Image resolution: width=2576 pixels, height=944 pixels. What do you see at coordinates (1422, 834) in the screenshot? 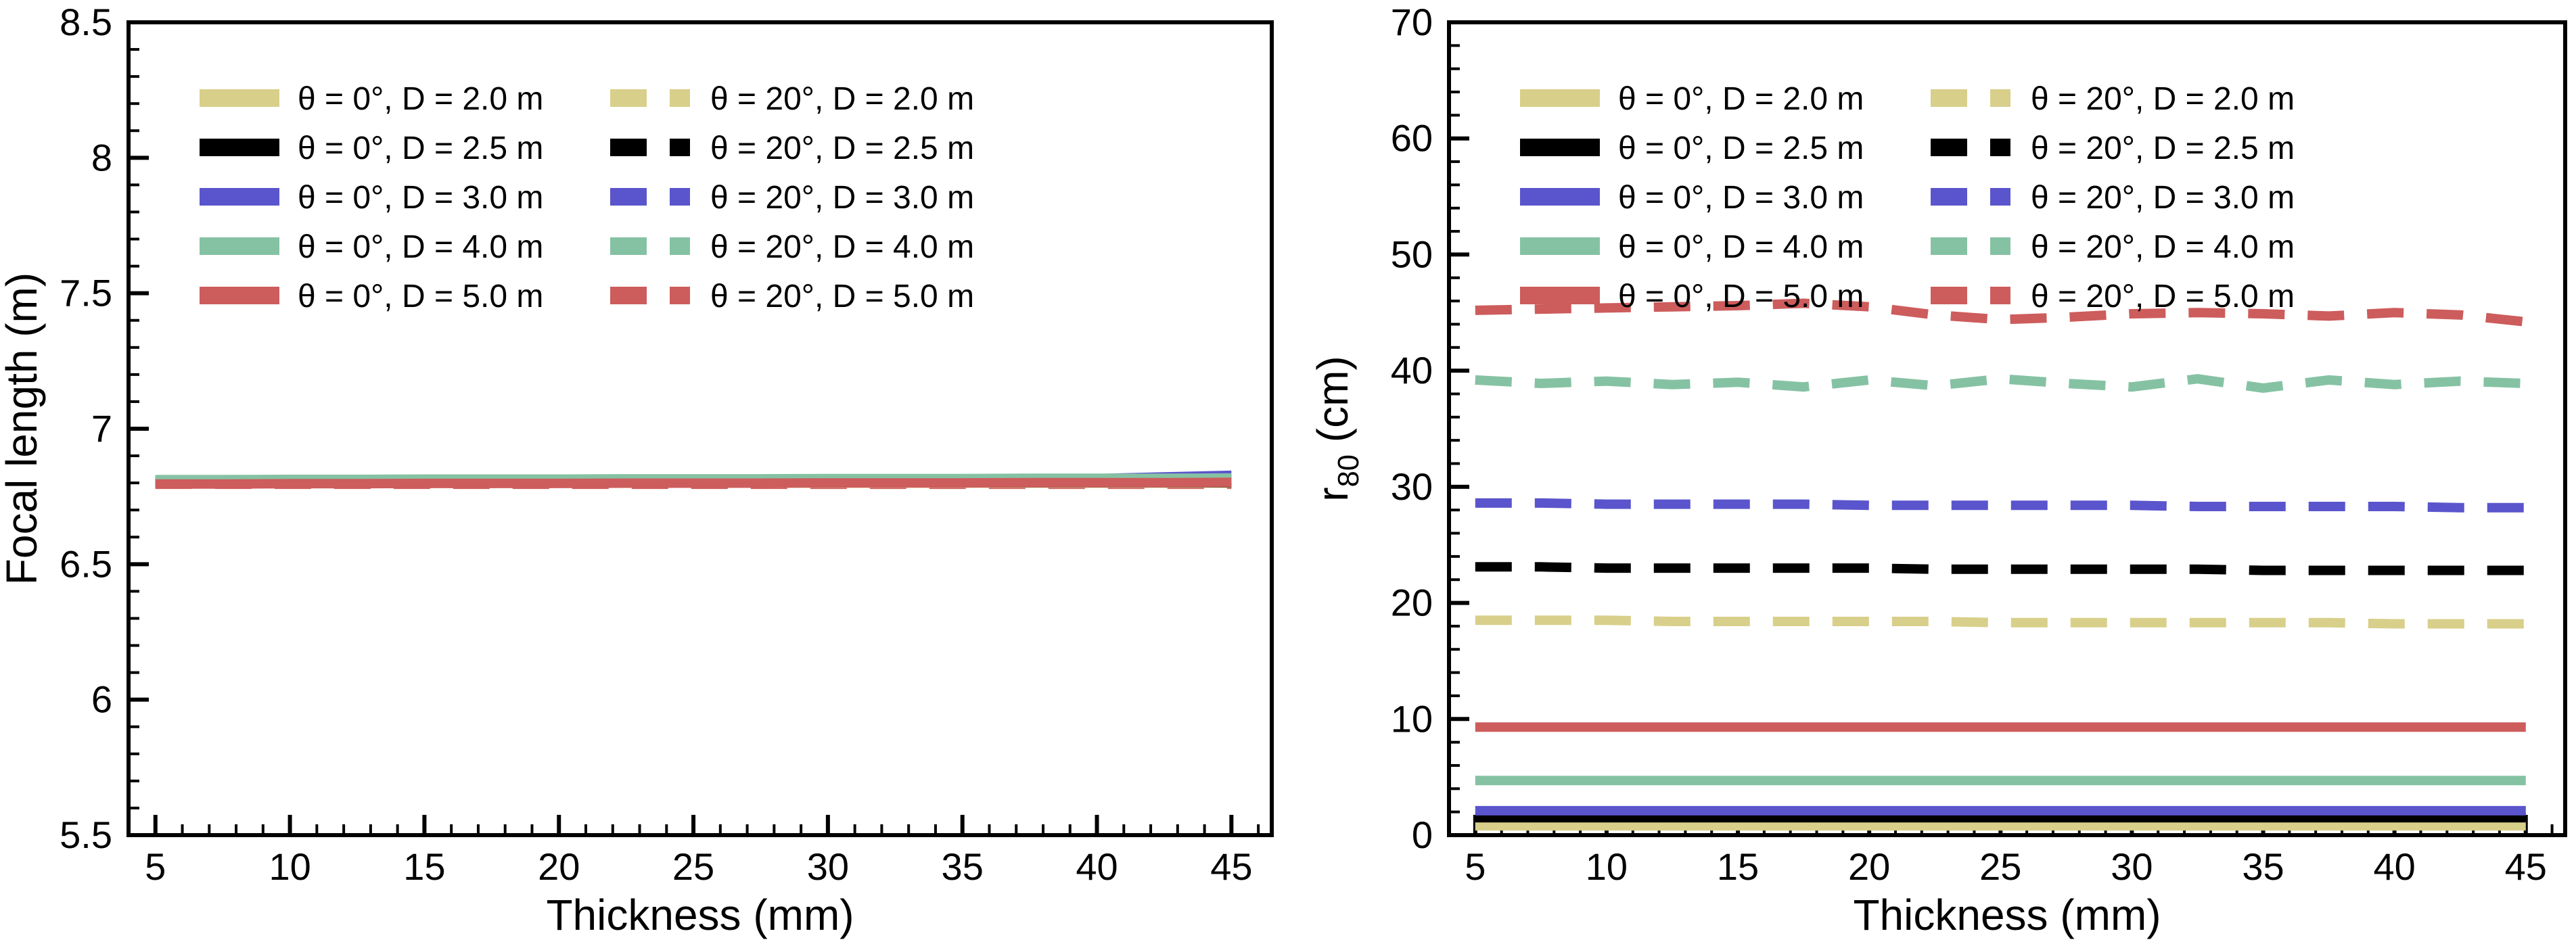
I see `y-tick-label: 0` at bounding box center [1422, 834].